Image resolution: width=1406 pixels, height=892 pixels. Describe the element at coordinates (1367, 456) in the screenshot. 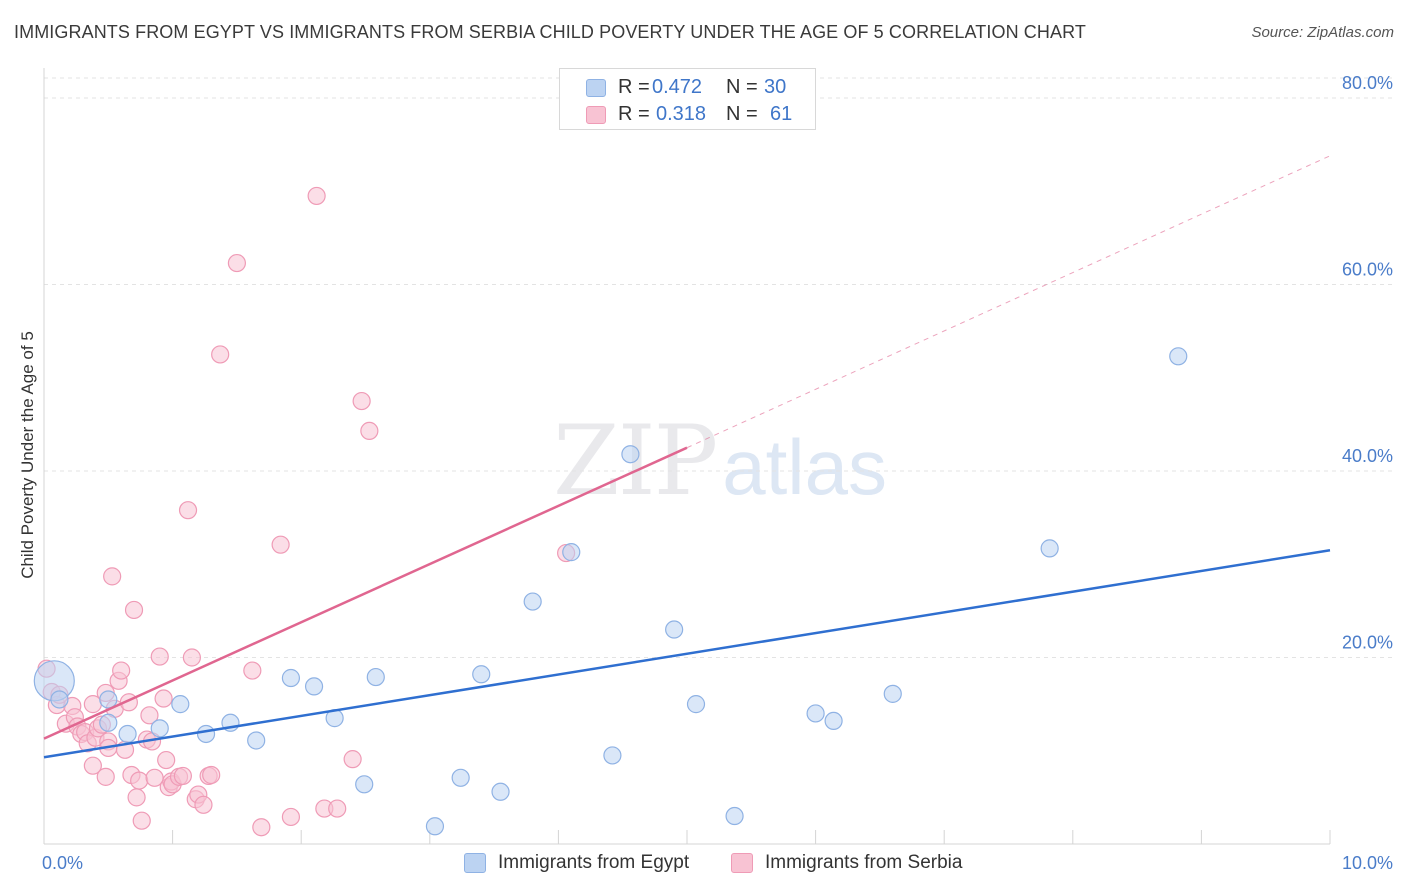

I see `y-tick-label: 40.0%` at that location.